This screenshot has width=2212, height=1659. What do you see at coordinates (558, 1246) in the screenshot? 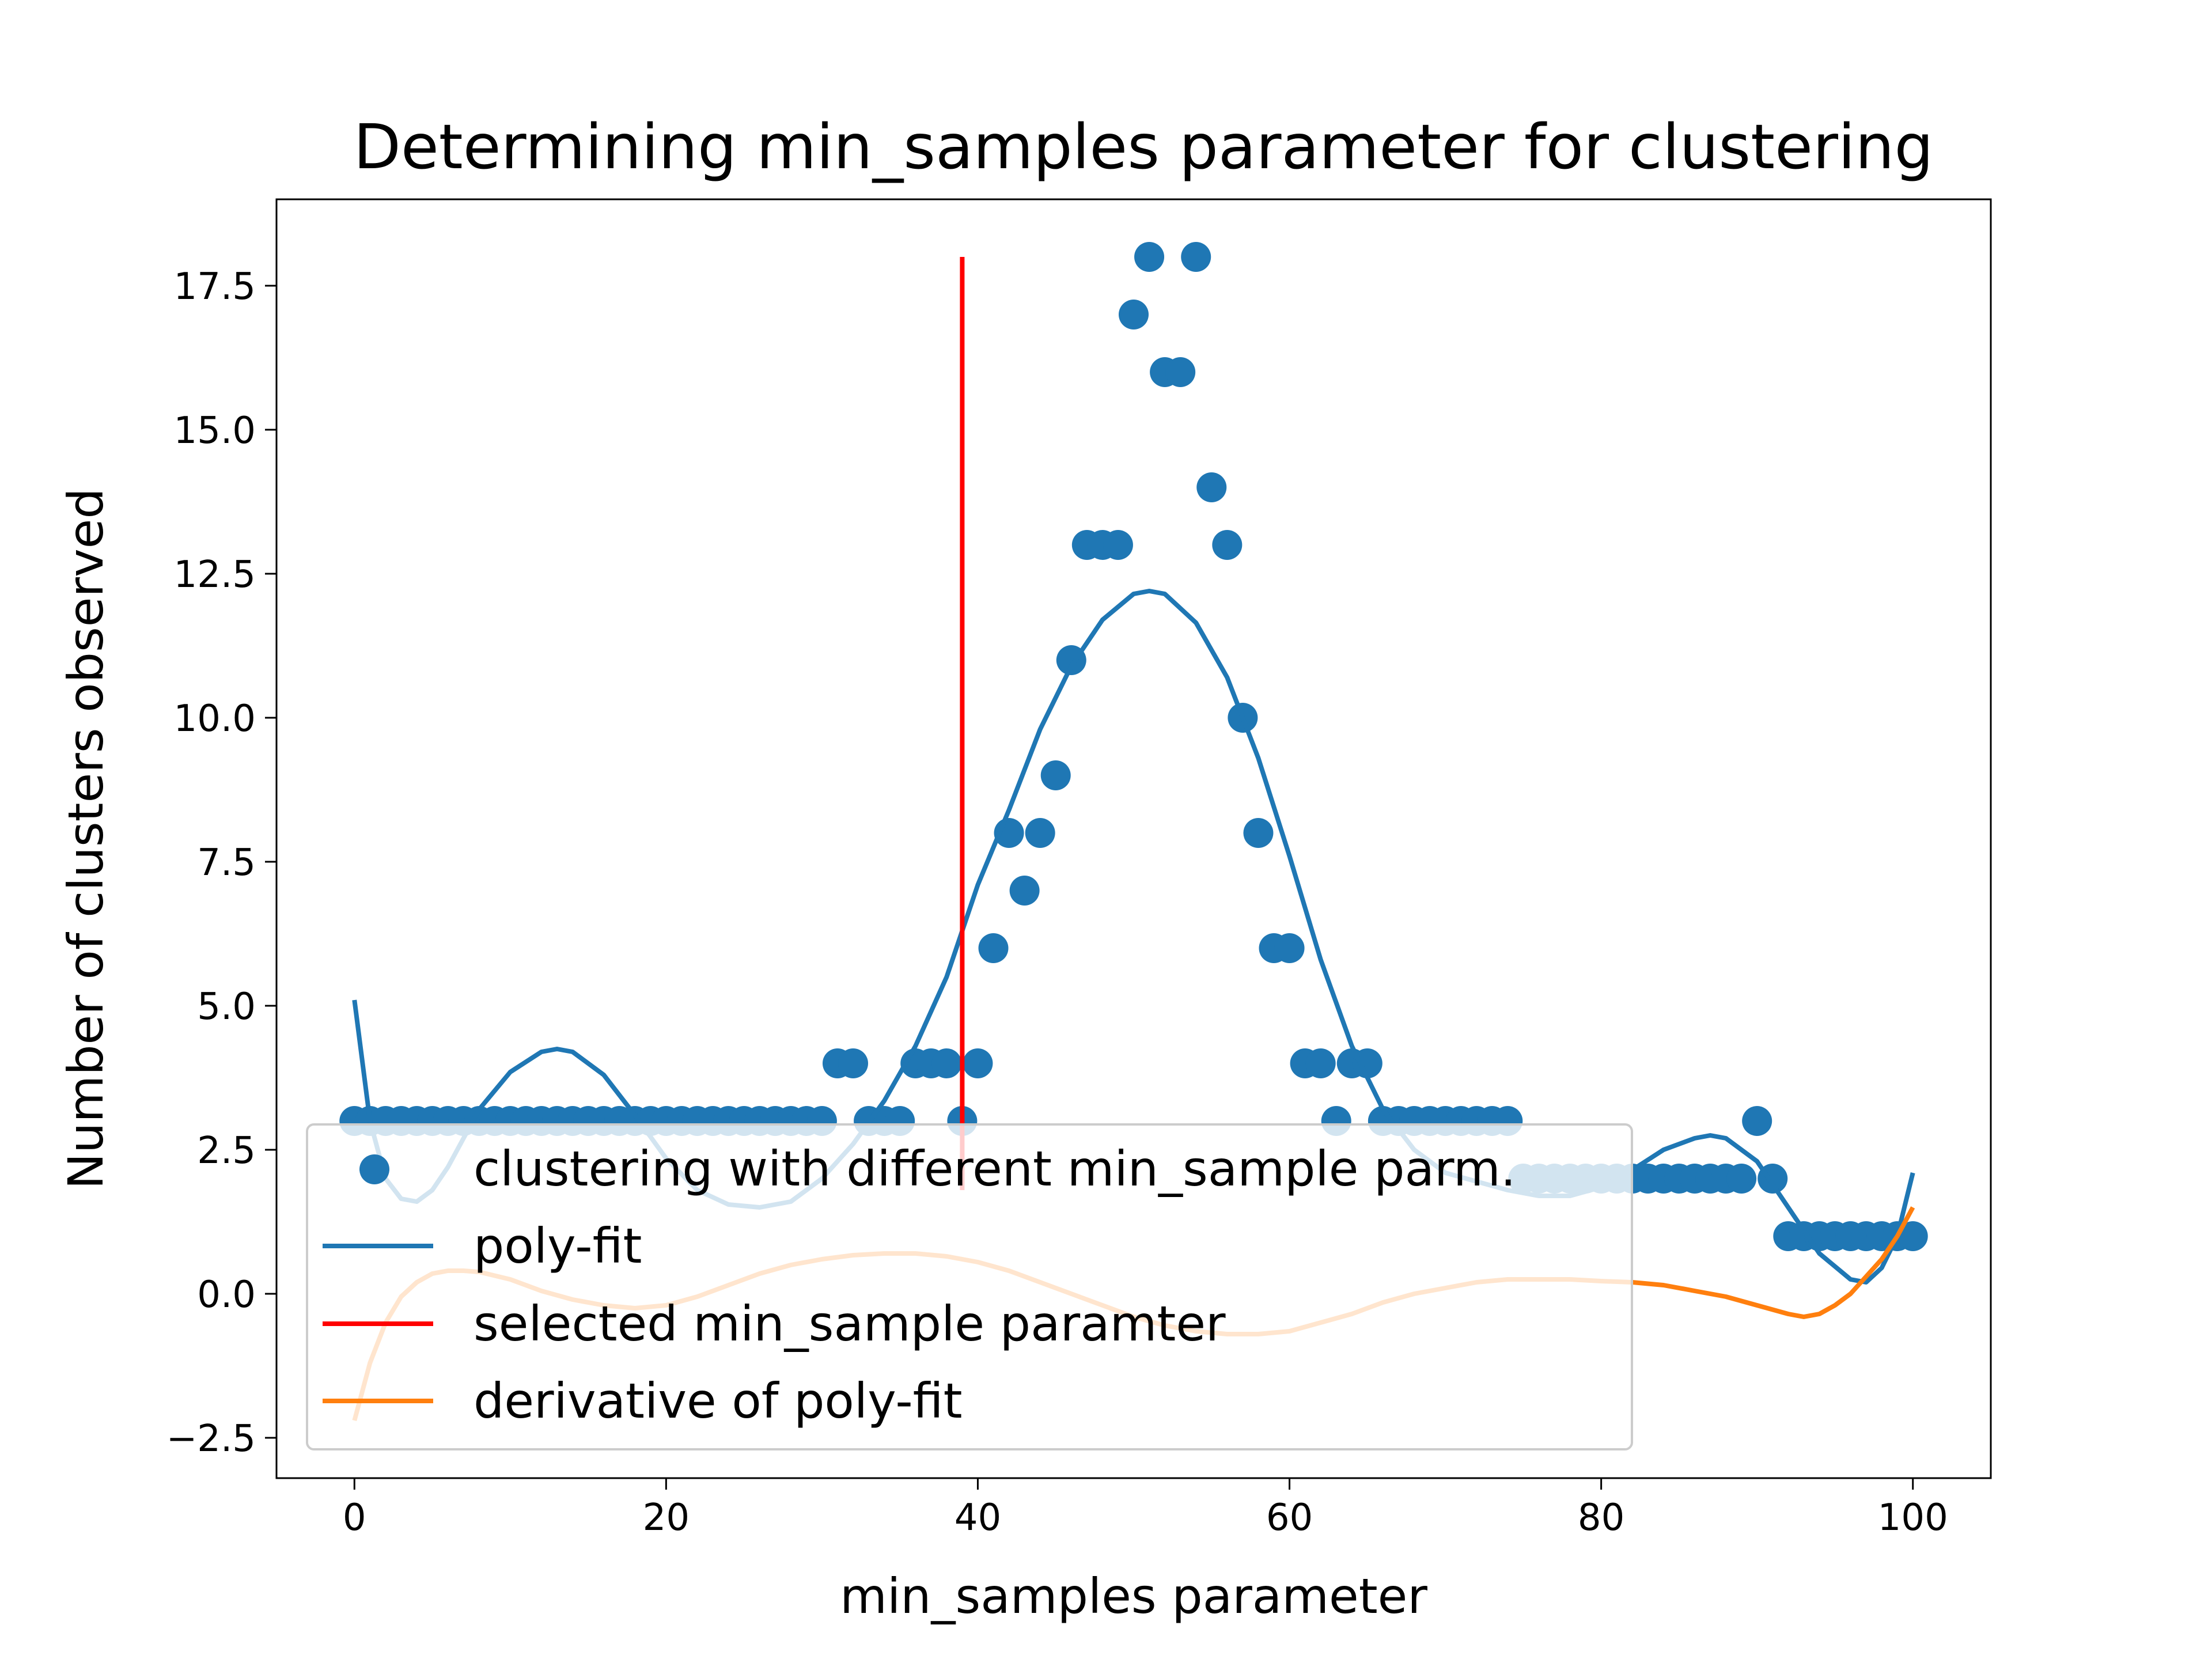
I see `legend-label-poly-fit: poly-fit` at bounding box center [558, 1246].